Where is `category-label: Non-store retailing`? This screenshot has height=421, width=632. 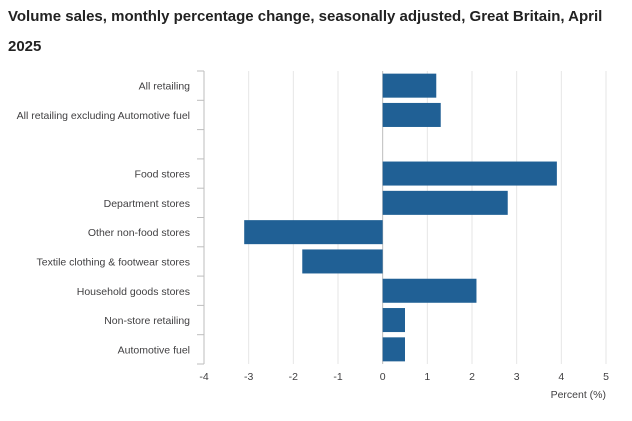
category-label: Non-store retailing is located at coordinates (147, 321).